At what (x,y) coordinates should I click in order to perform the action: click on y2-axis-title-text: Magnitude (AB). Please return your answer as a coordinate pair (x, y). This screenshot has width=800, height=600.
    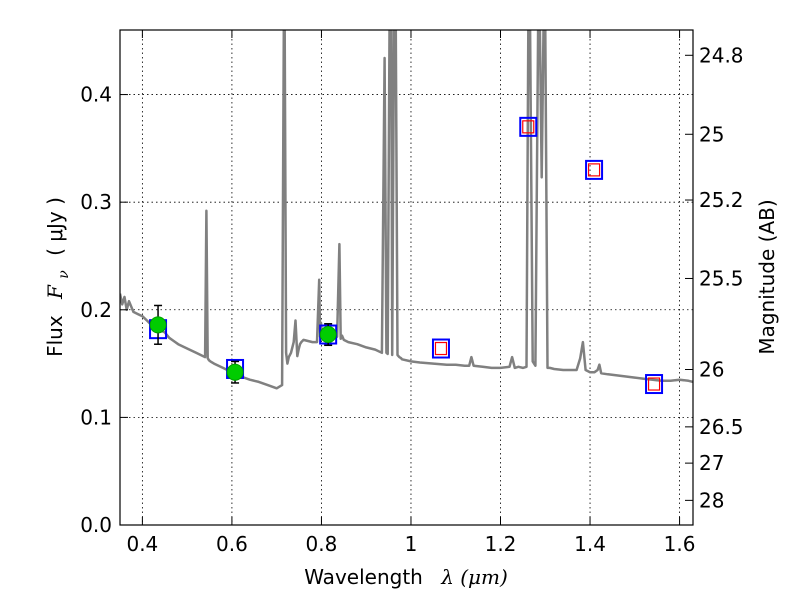
    Looking at the image, I should click on (767, 276).